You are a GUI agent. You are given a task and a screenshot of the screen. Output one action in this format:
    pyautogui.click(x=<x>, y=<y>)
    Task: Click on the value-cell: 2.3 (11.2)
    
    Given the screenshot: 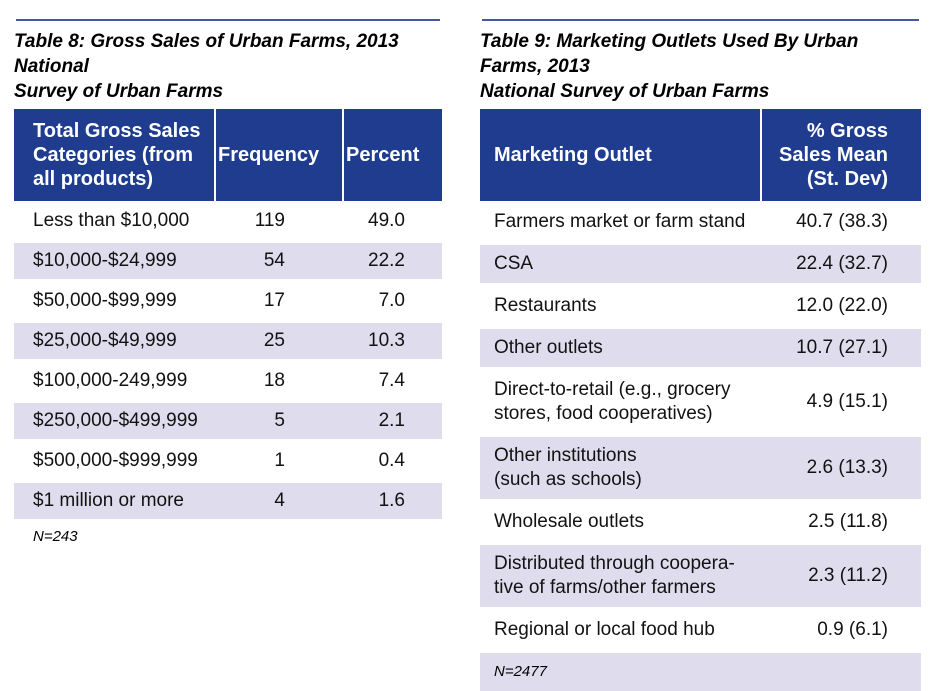 What is the action you would take?
    pyautogui.click(x=840, y=576)
    